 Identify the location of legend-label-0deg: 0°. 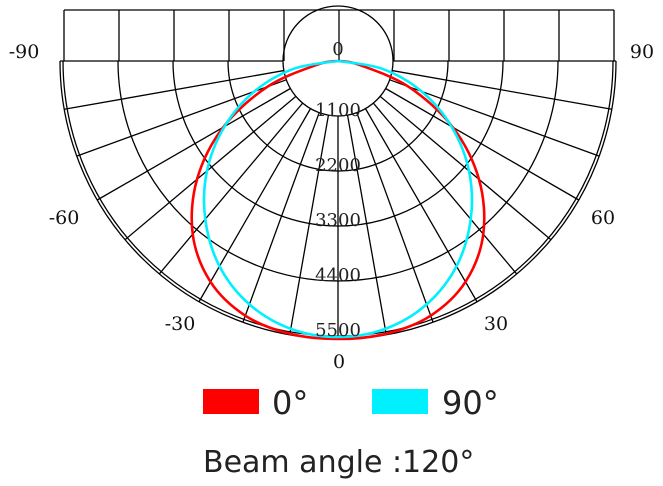
(290, 403).